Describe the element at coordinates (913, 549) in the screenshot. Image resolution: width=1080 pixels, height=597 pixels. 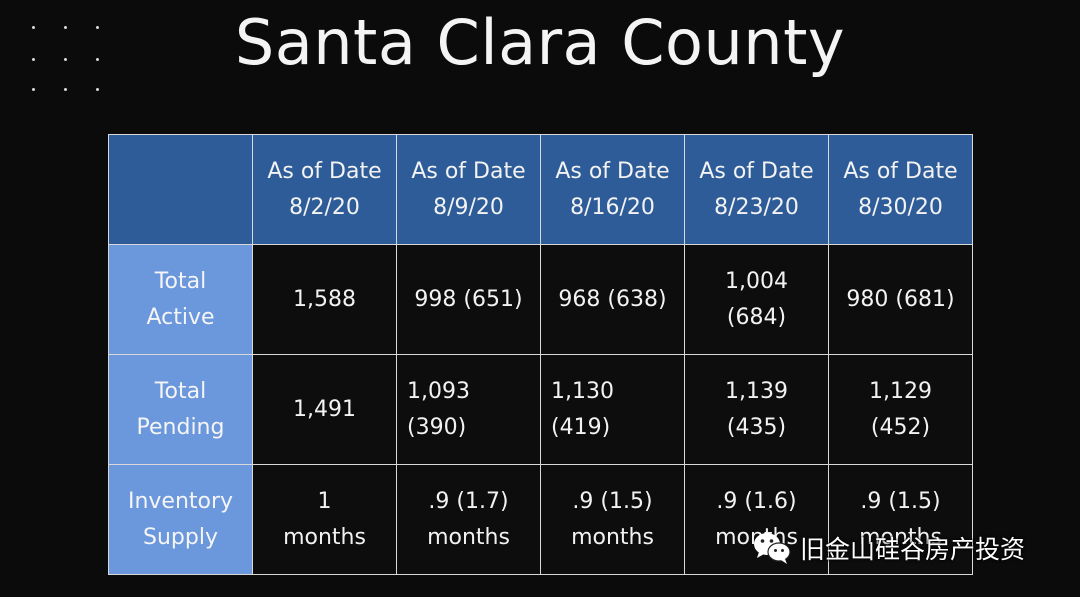
I see `watermark-text: 旧金山硅谷房产投资` at that location.